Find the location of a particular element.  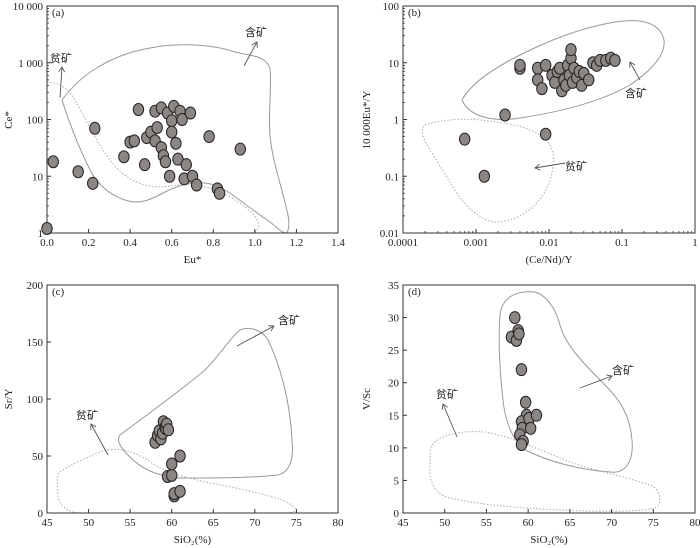

x-tick-label: 0.0001 is located at coordinates (403, 243).